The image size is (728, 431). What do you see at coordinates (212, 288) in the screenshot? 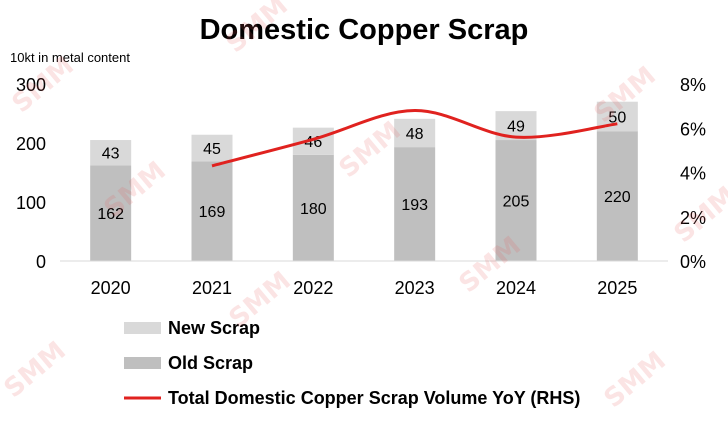
I see `x-tick-label: 2021` at bounding box center [212, 288].